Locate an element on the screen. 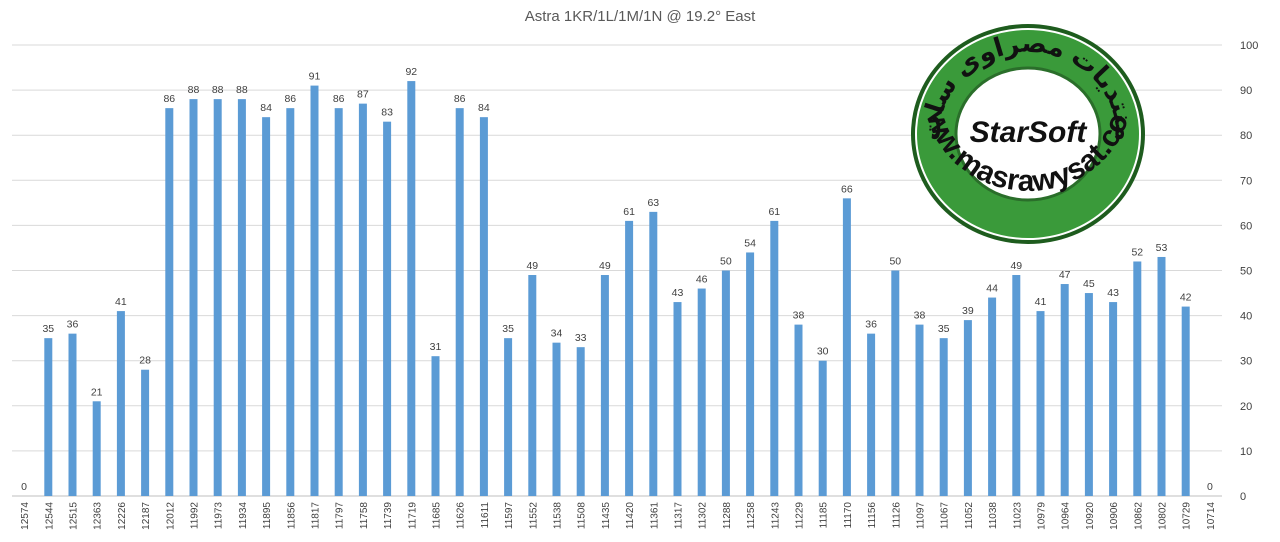 Image resolution: width=1280 pixels, height=542 pixels. x-tick-label: 10714 is located at coordinates (1211, 516).